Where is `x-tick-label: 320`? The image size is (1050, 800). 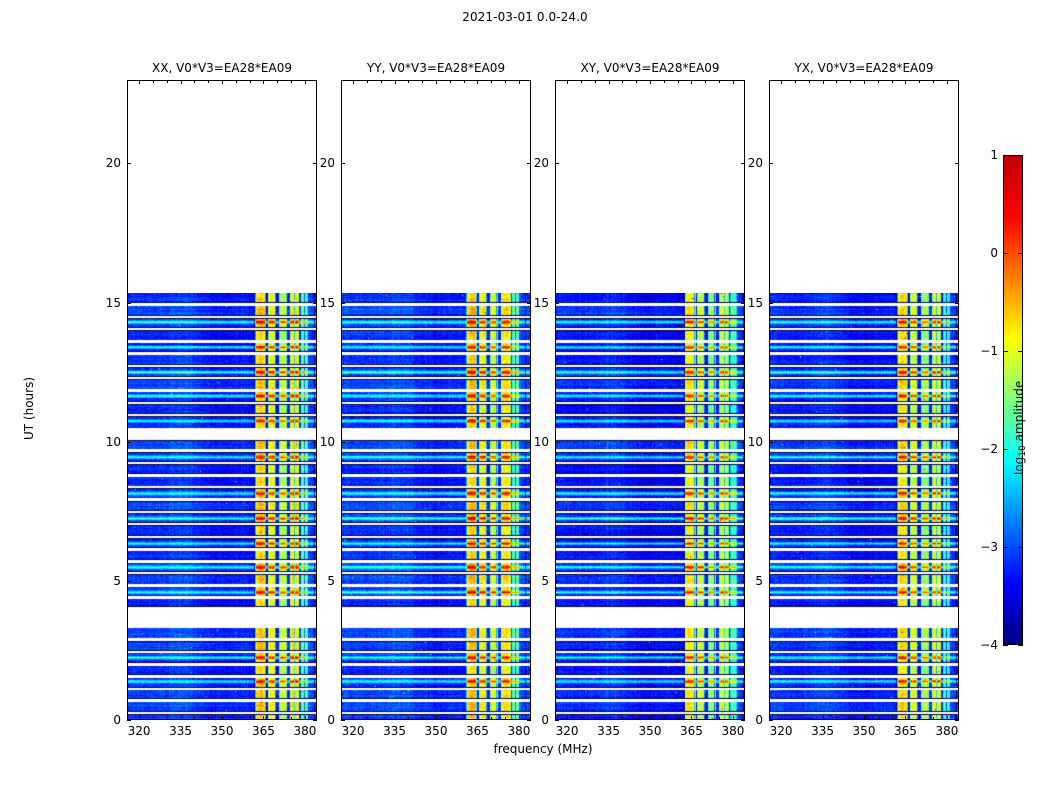
x-tick-label: 320 is located at coordinates (567, 731).